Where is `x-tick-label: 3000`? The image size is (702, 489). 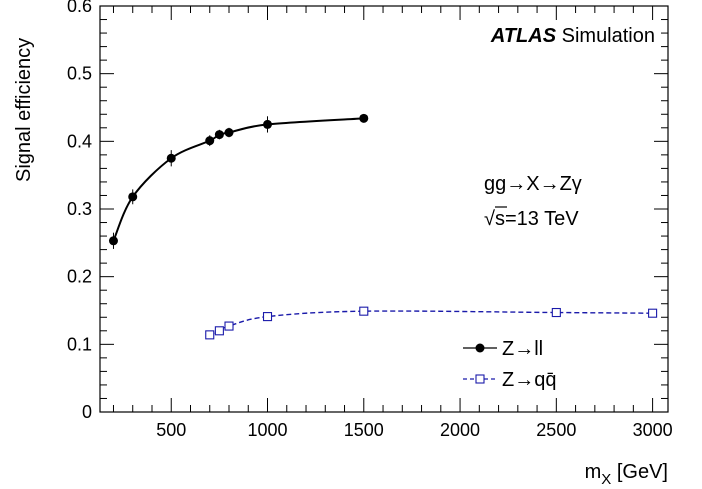
x-tick-label: 3000 is located at coordinates (653, 430).